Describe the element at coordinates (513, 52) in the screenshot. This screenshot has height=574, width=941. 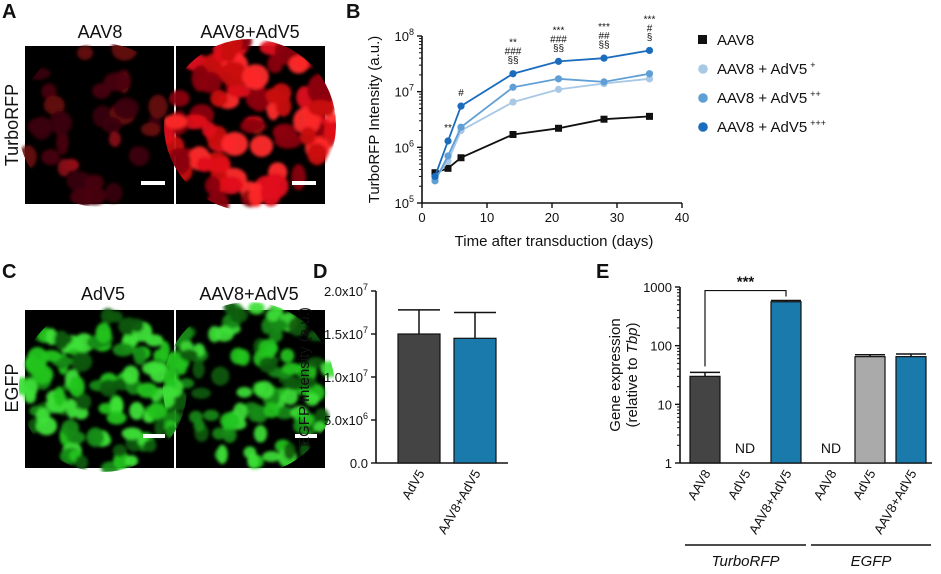
I see `significance-mark: ###` at that location.